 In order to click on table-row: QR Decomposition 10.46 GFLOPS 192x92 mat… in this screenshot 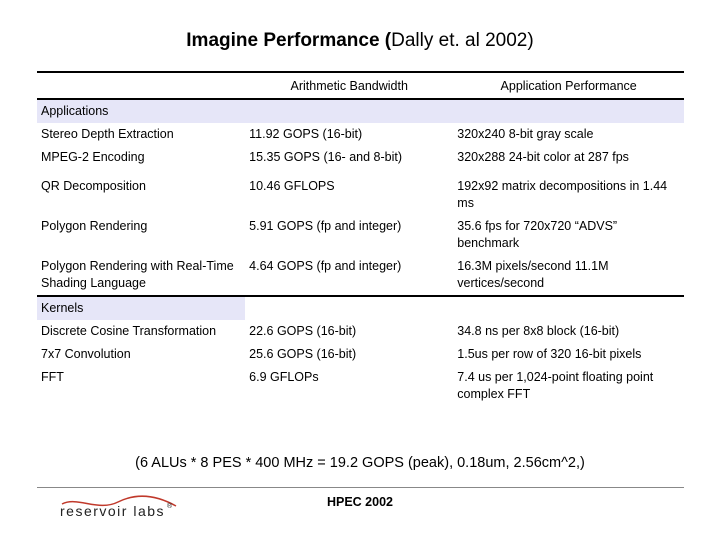, I will do `click(360, 192)`.